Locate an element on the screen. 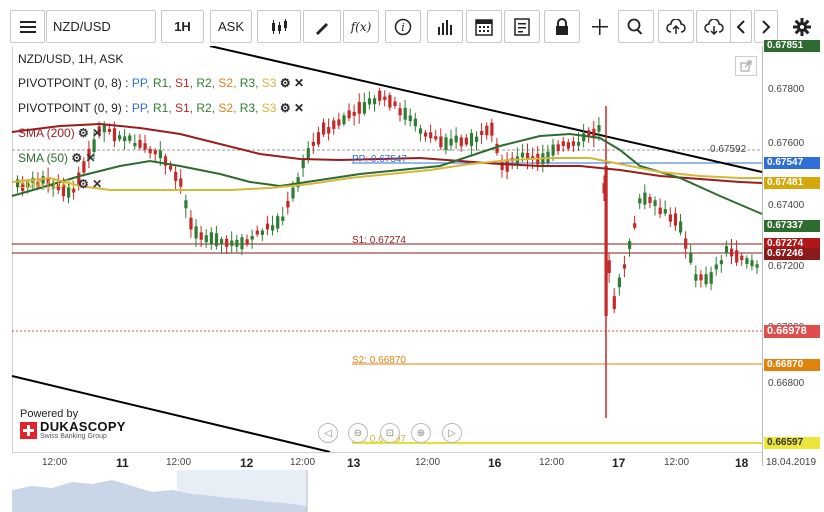 Image resolution: width=824 pixels, height=512 pixels. volume-button is located at coordinates (445, 26).